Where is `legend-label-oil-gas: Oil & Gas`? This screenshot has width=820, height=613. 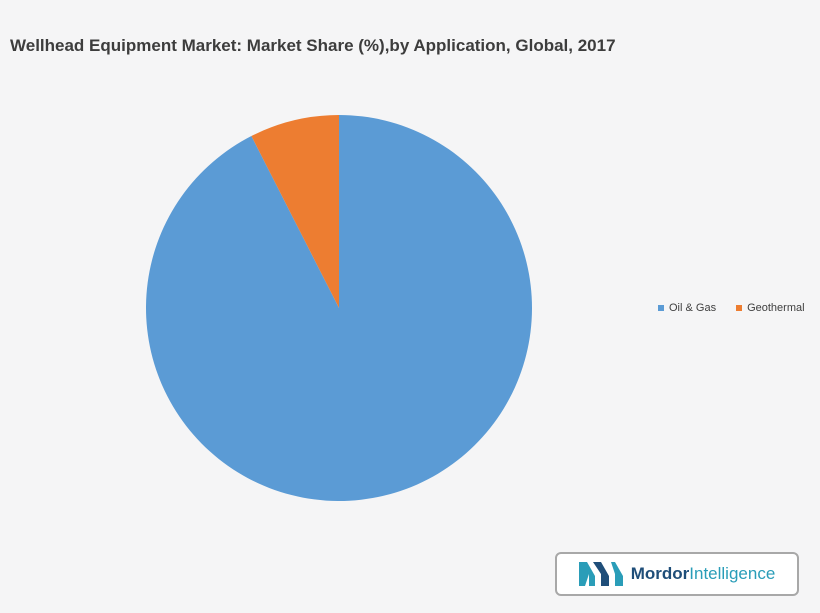 legend-label-oil-gas: Oil & Gas is located at coordinates (693, 308).